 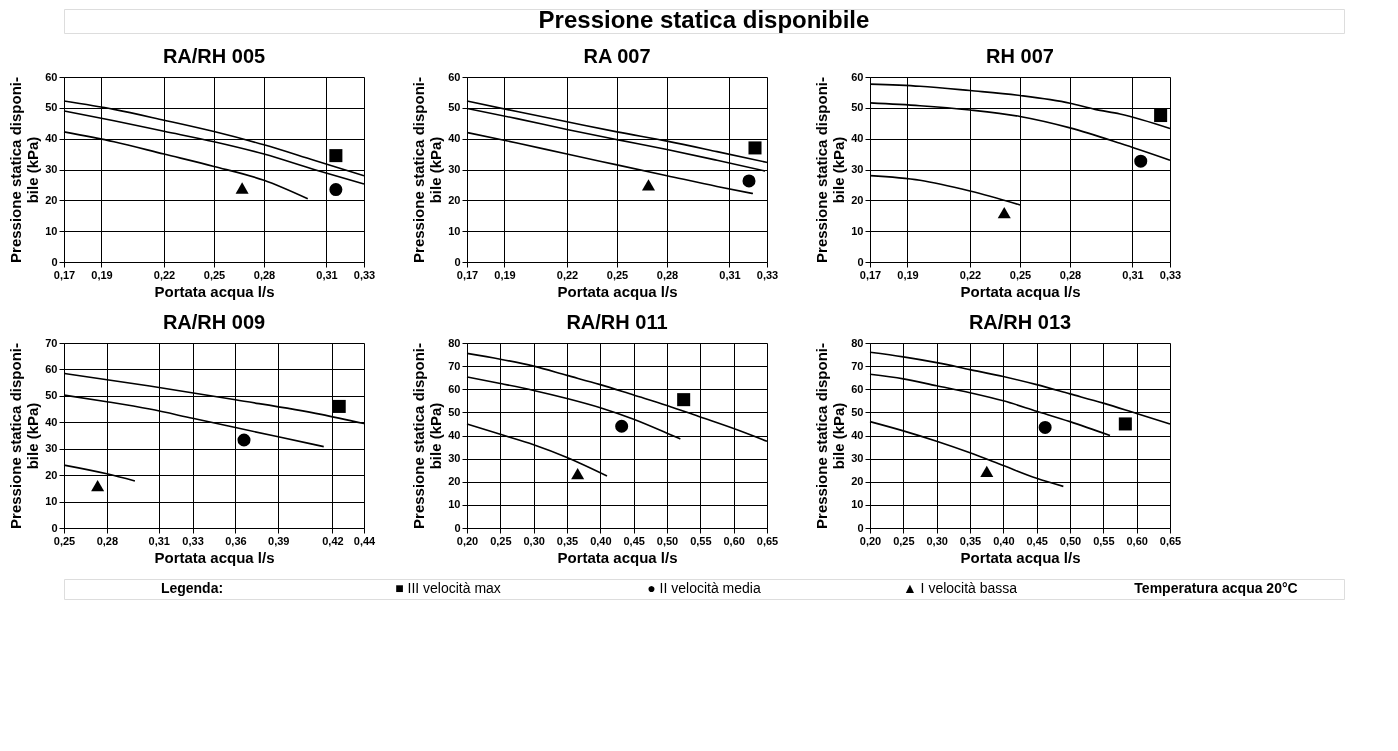 What do you see at coordinates (454, 342) in the screenshot?
I see `y-tick-label: 80` at bounding box center [454, 342].